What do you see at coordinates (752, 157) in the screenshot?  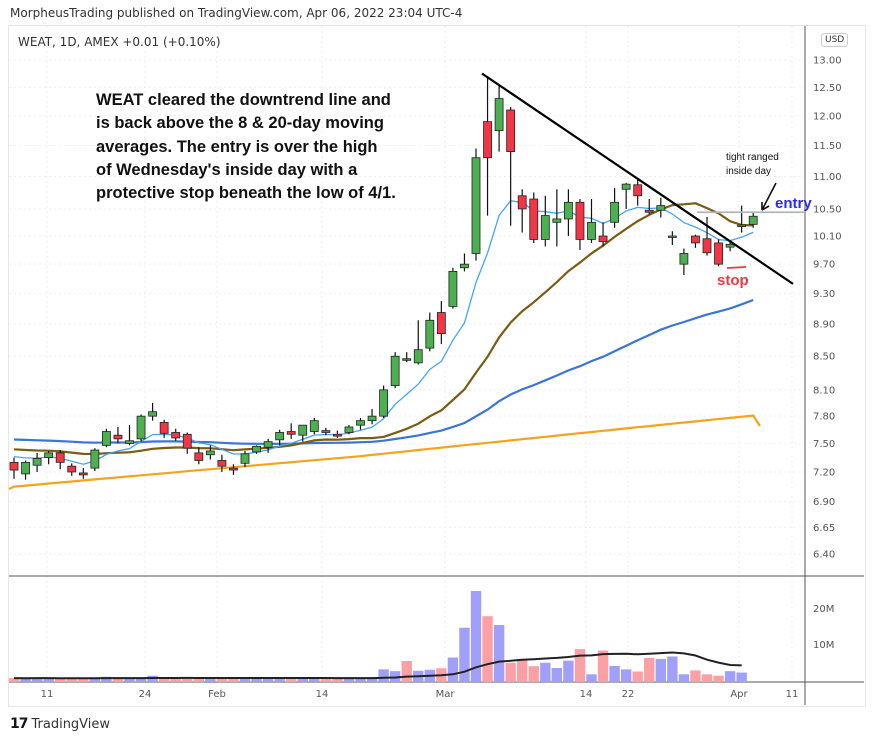 I see `annotation-tight-line1: tight ranged` at bounding box center [752, 157].